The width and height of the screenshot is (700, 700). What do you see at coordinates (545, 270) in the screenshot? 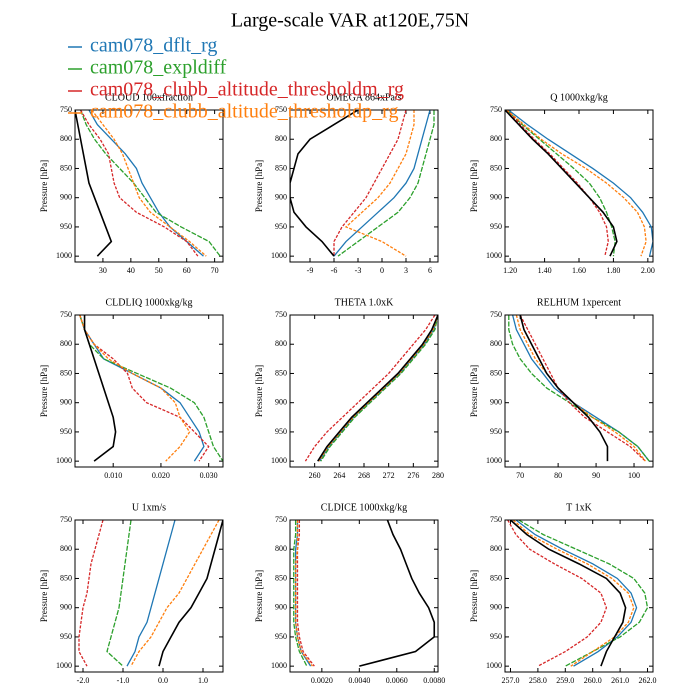
I see `x-tick-label: 1.40` at bounding box center [545, 270].